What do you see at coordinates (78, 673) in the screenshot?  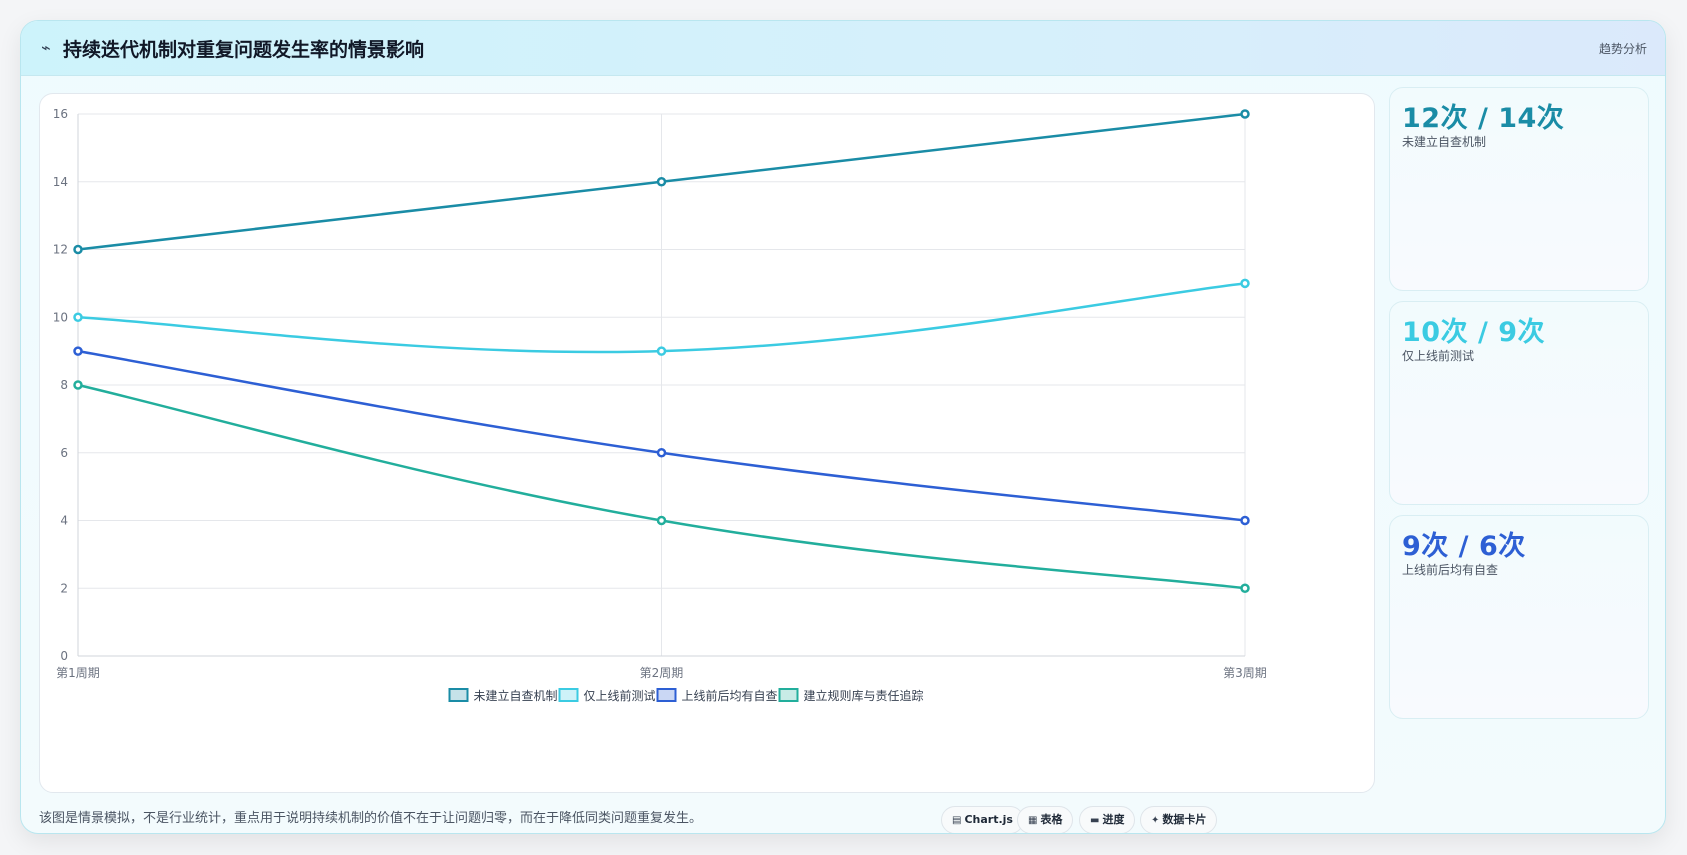 I see `x-tick-label: 第1周期` at bounding box center [78, 673].